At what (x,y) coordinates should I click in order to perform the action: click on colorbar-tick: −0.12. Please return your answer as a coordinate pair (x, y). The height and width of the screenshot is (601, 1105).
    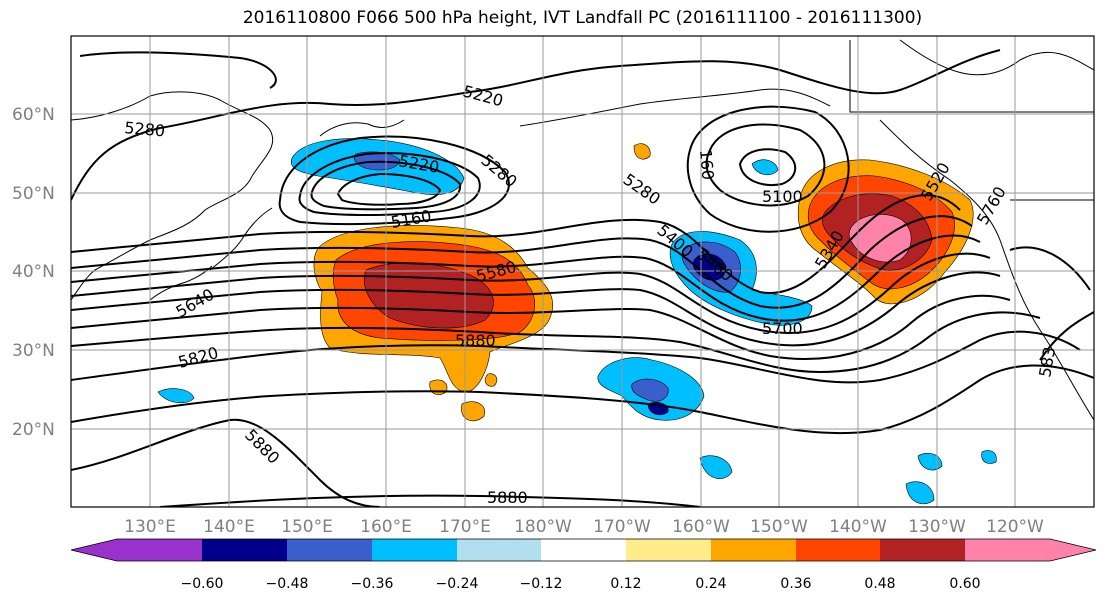
    Looking at the image, I should click on (541, 584).